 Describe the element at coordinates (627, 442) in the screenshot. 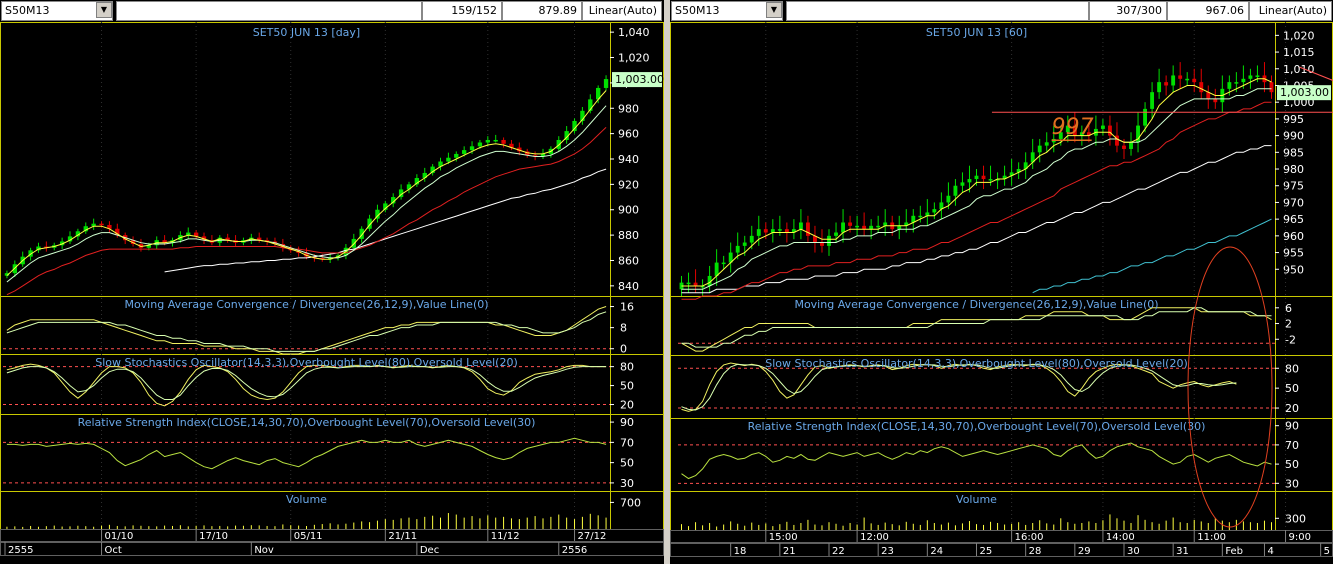

I see `indicator-tick-label: 70` at that location.